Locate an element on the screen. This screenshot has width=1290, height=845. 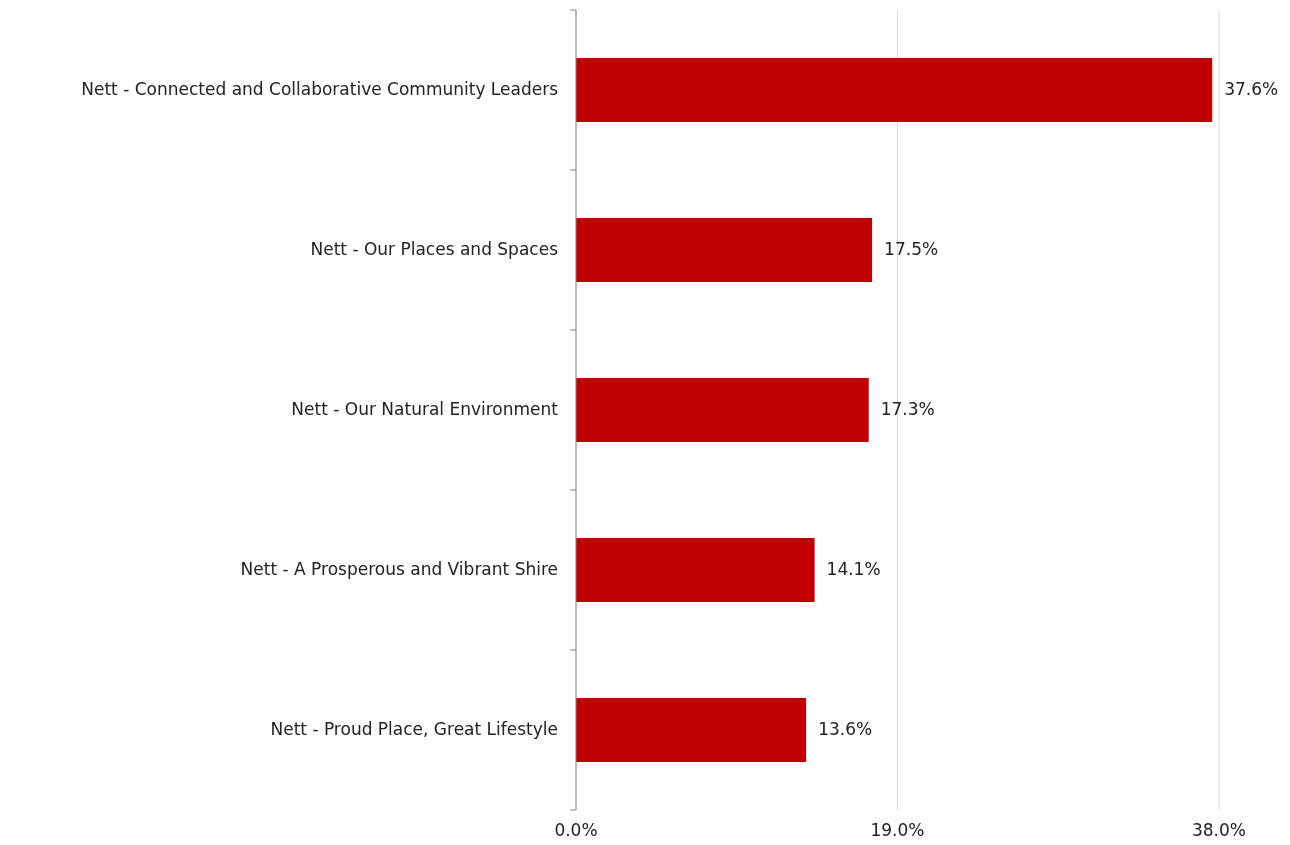
data-label: 17.3% is located at coordinates (907, 409).